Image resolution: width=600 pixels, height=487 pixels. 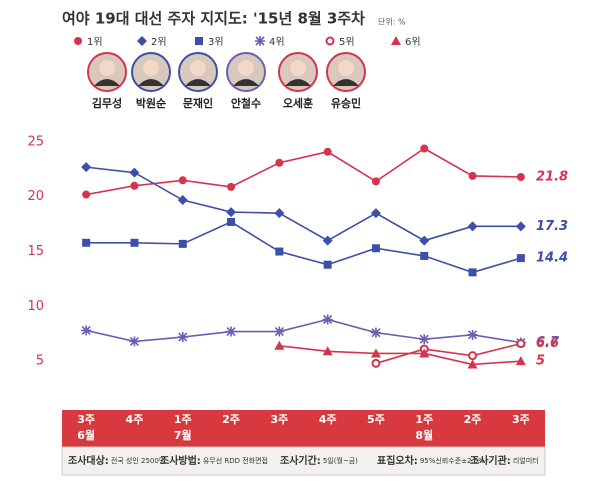 I want to click on person-name: 유승민, so click(x=346, y=103).